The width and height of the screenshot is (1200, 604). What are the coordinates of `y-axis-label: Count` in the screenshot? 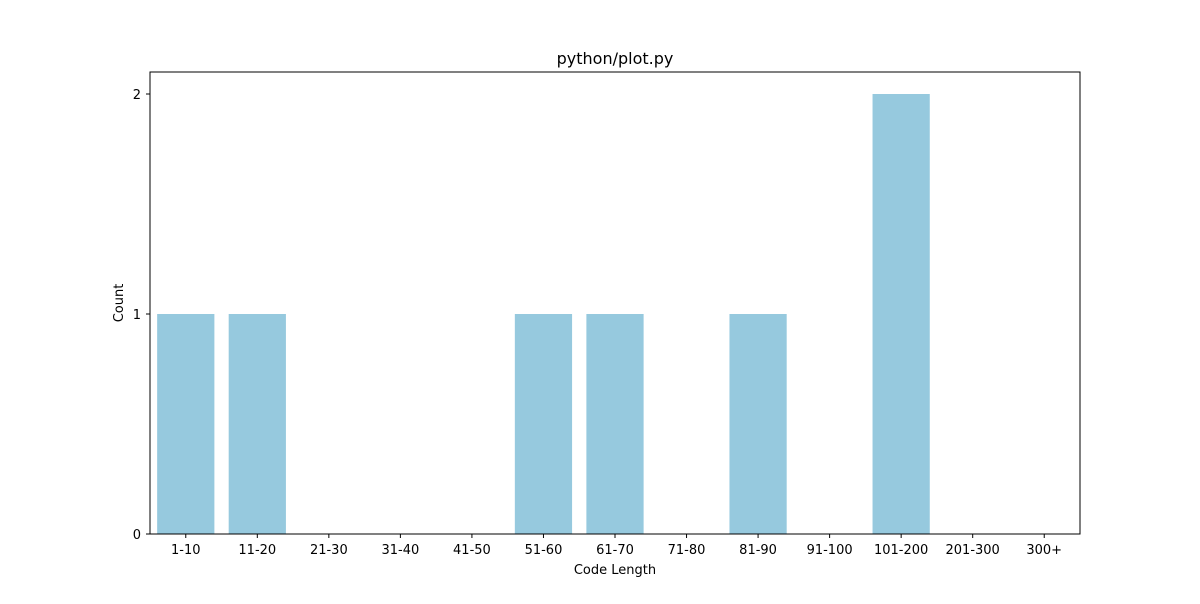 It's located at (119, 303).